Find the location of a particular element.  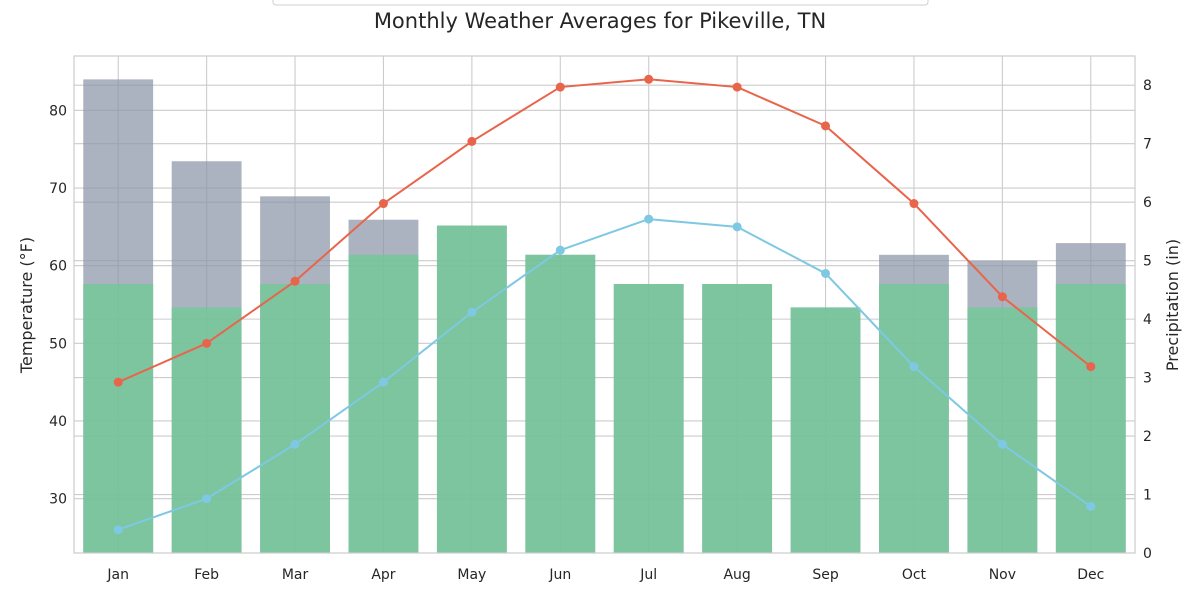

point-series2-aug is located at coordinates (737, 87).